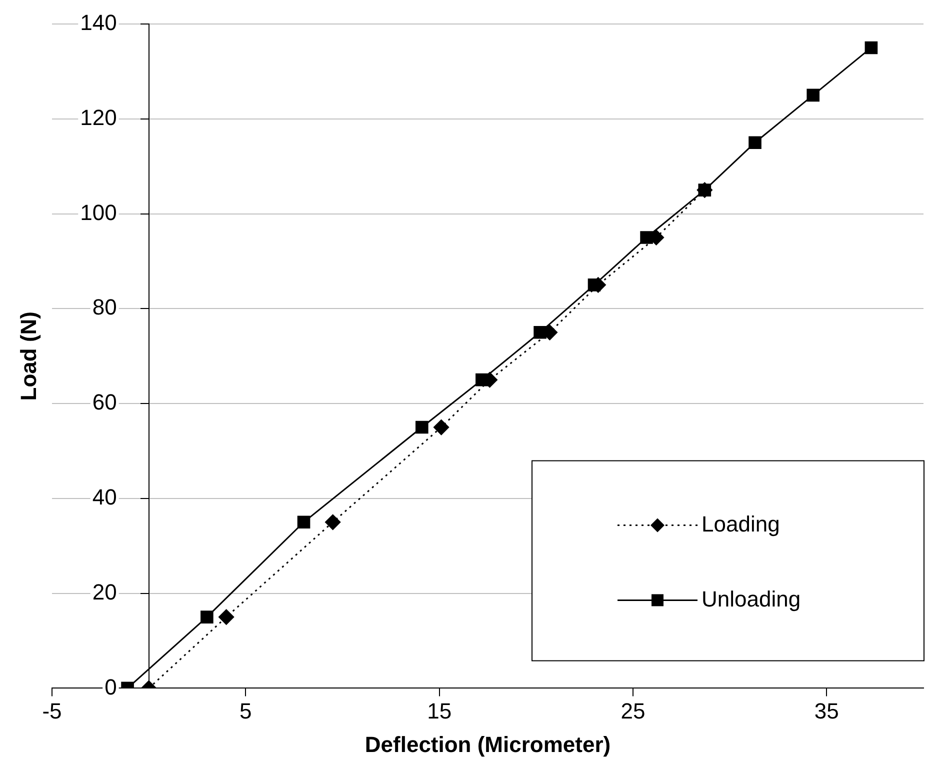 This screenshot has height=771, width=941. What do you see at coordinates (104, 591) in the screenshot?
I see `y-tick-label: 20` at bounding box center [104, 591].